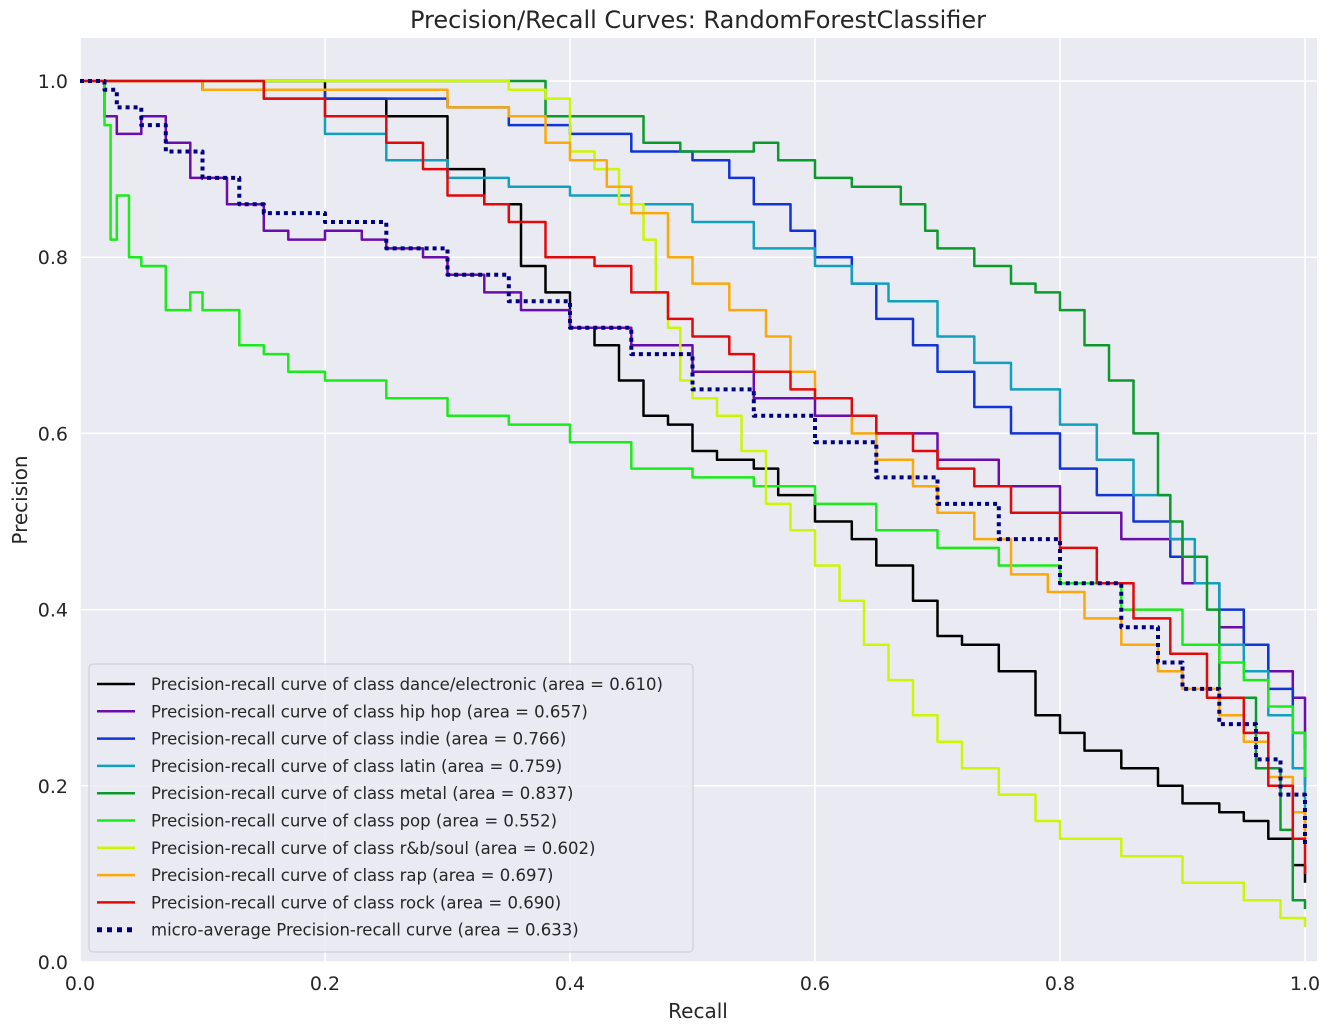 This screenshot has width=1331, height=1030. I want to click on legend-box, so click(391, 808).